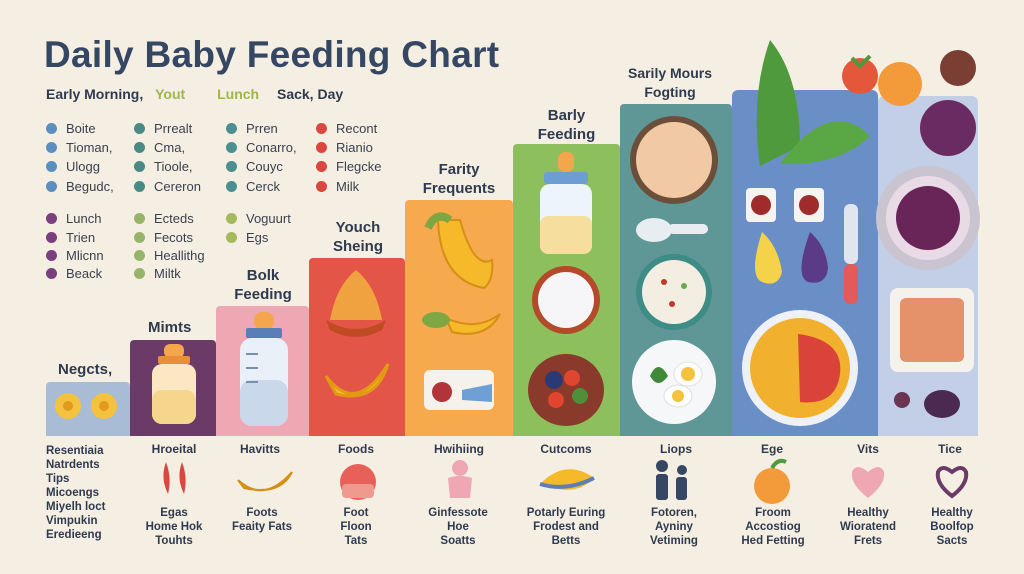 This screenshot has width=1024, height=574. I want to click on subtitle-part-2: Yout, so click(170, 94).